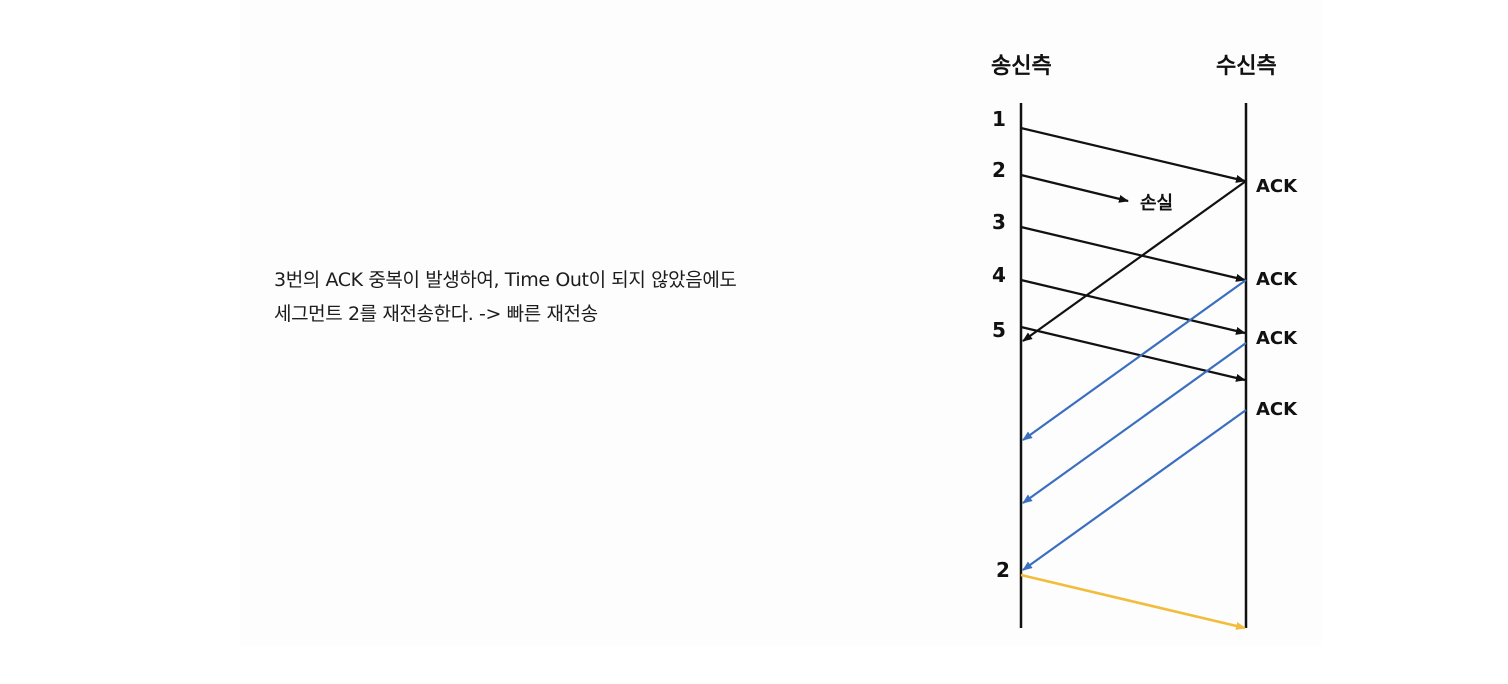  I want to click on ack-label-1: ACK, so click(1277, 186).